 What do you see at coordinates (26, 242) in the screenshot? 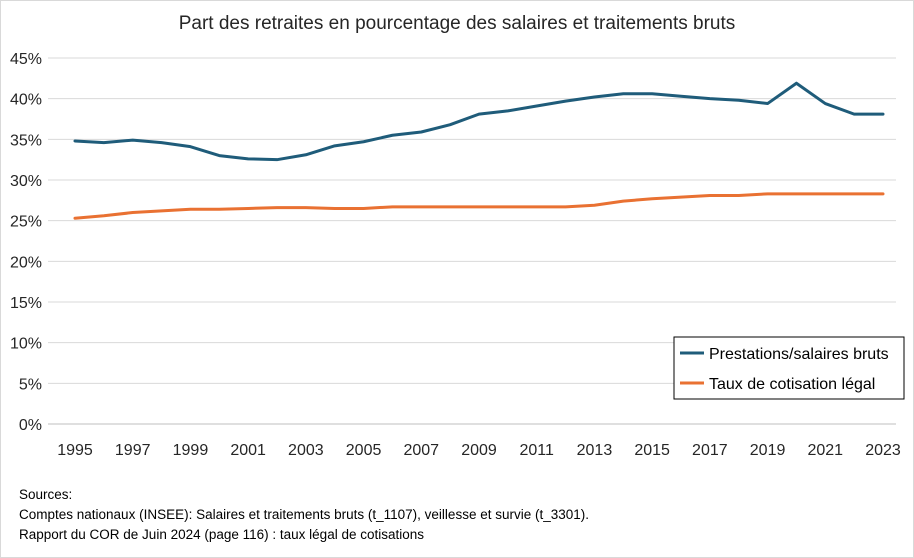
I see `y-axis-tick-labels: 0% 5% 10% 15% 20% 25% 30% 35% 40% 45%` at bounding box center [26, 242].